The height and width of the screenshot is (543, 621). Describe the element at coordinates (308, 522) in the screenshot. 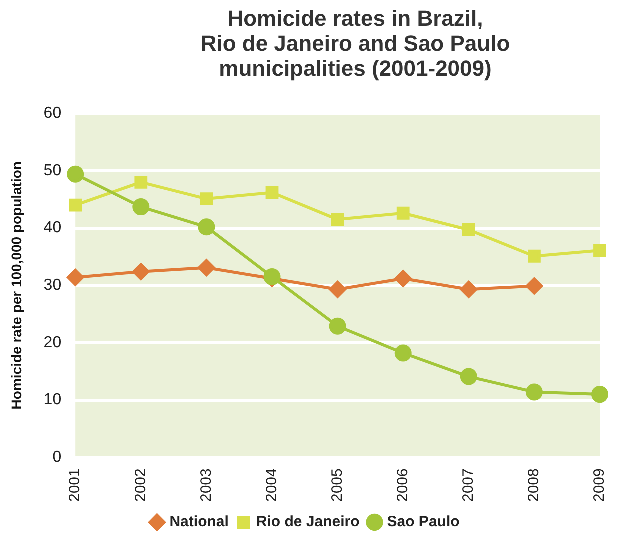

I see `legend-label: Rio de Janeiro` at that location.